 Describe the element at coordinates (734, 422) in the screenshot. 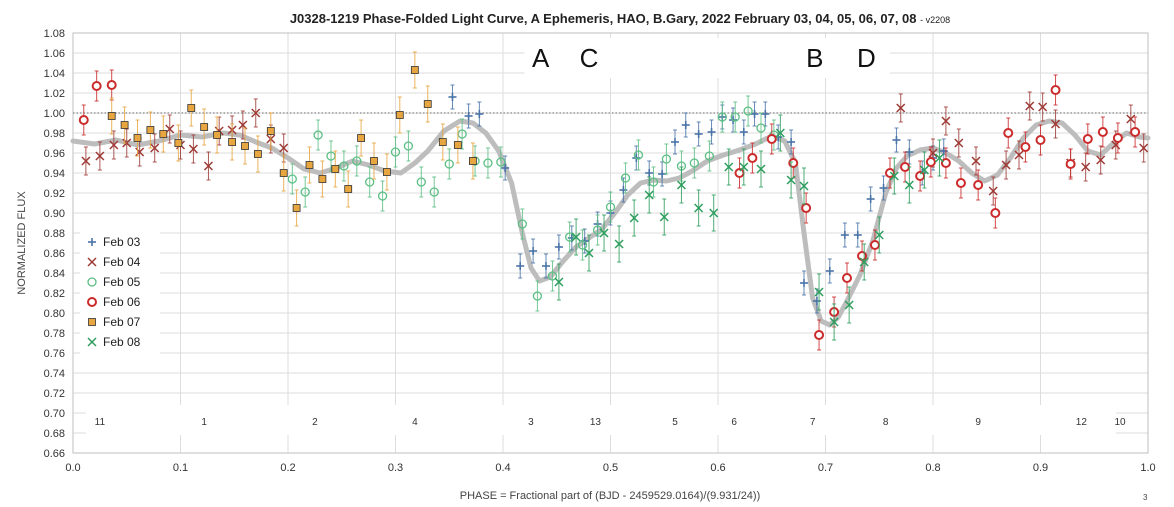

I see `segment-label: 6` at that location.